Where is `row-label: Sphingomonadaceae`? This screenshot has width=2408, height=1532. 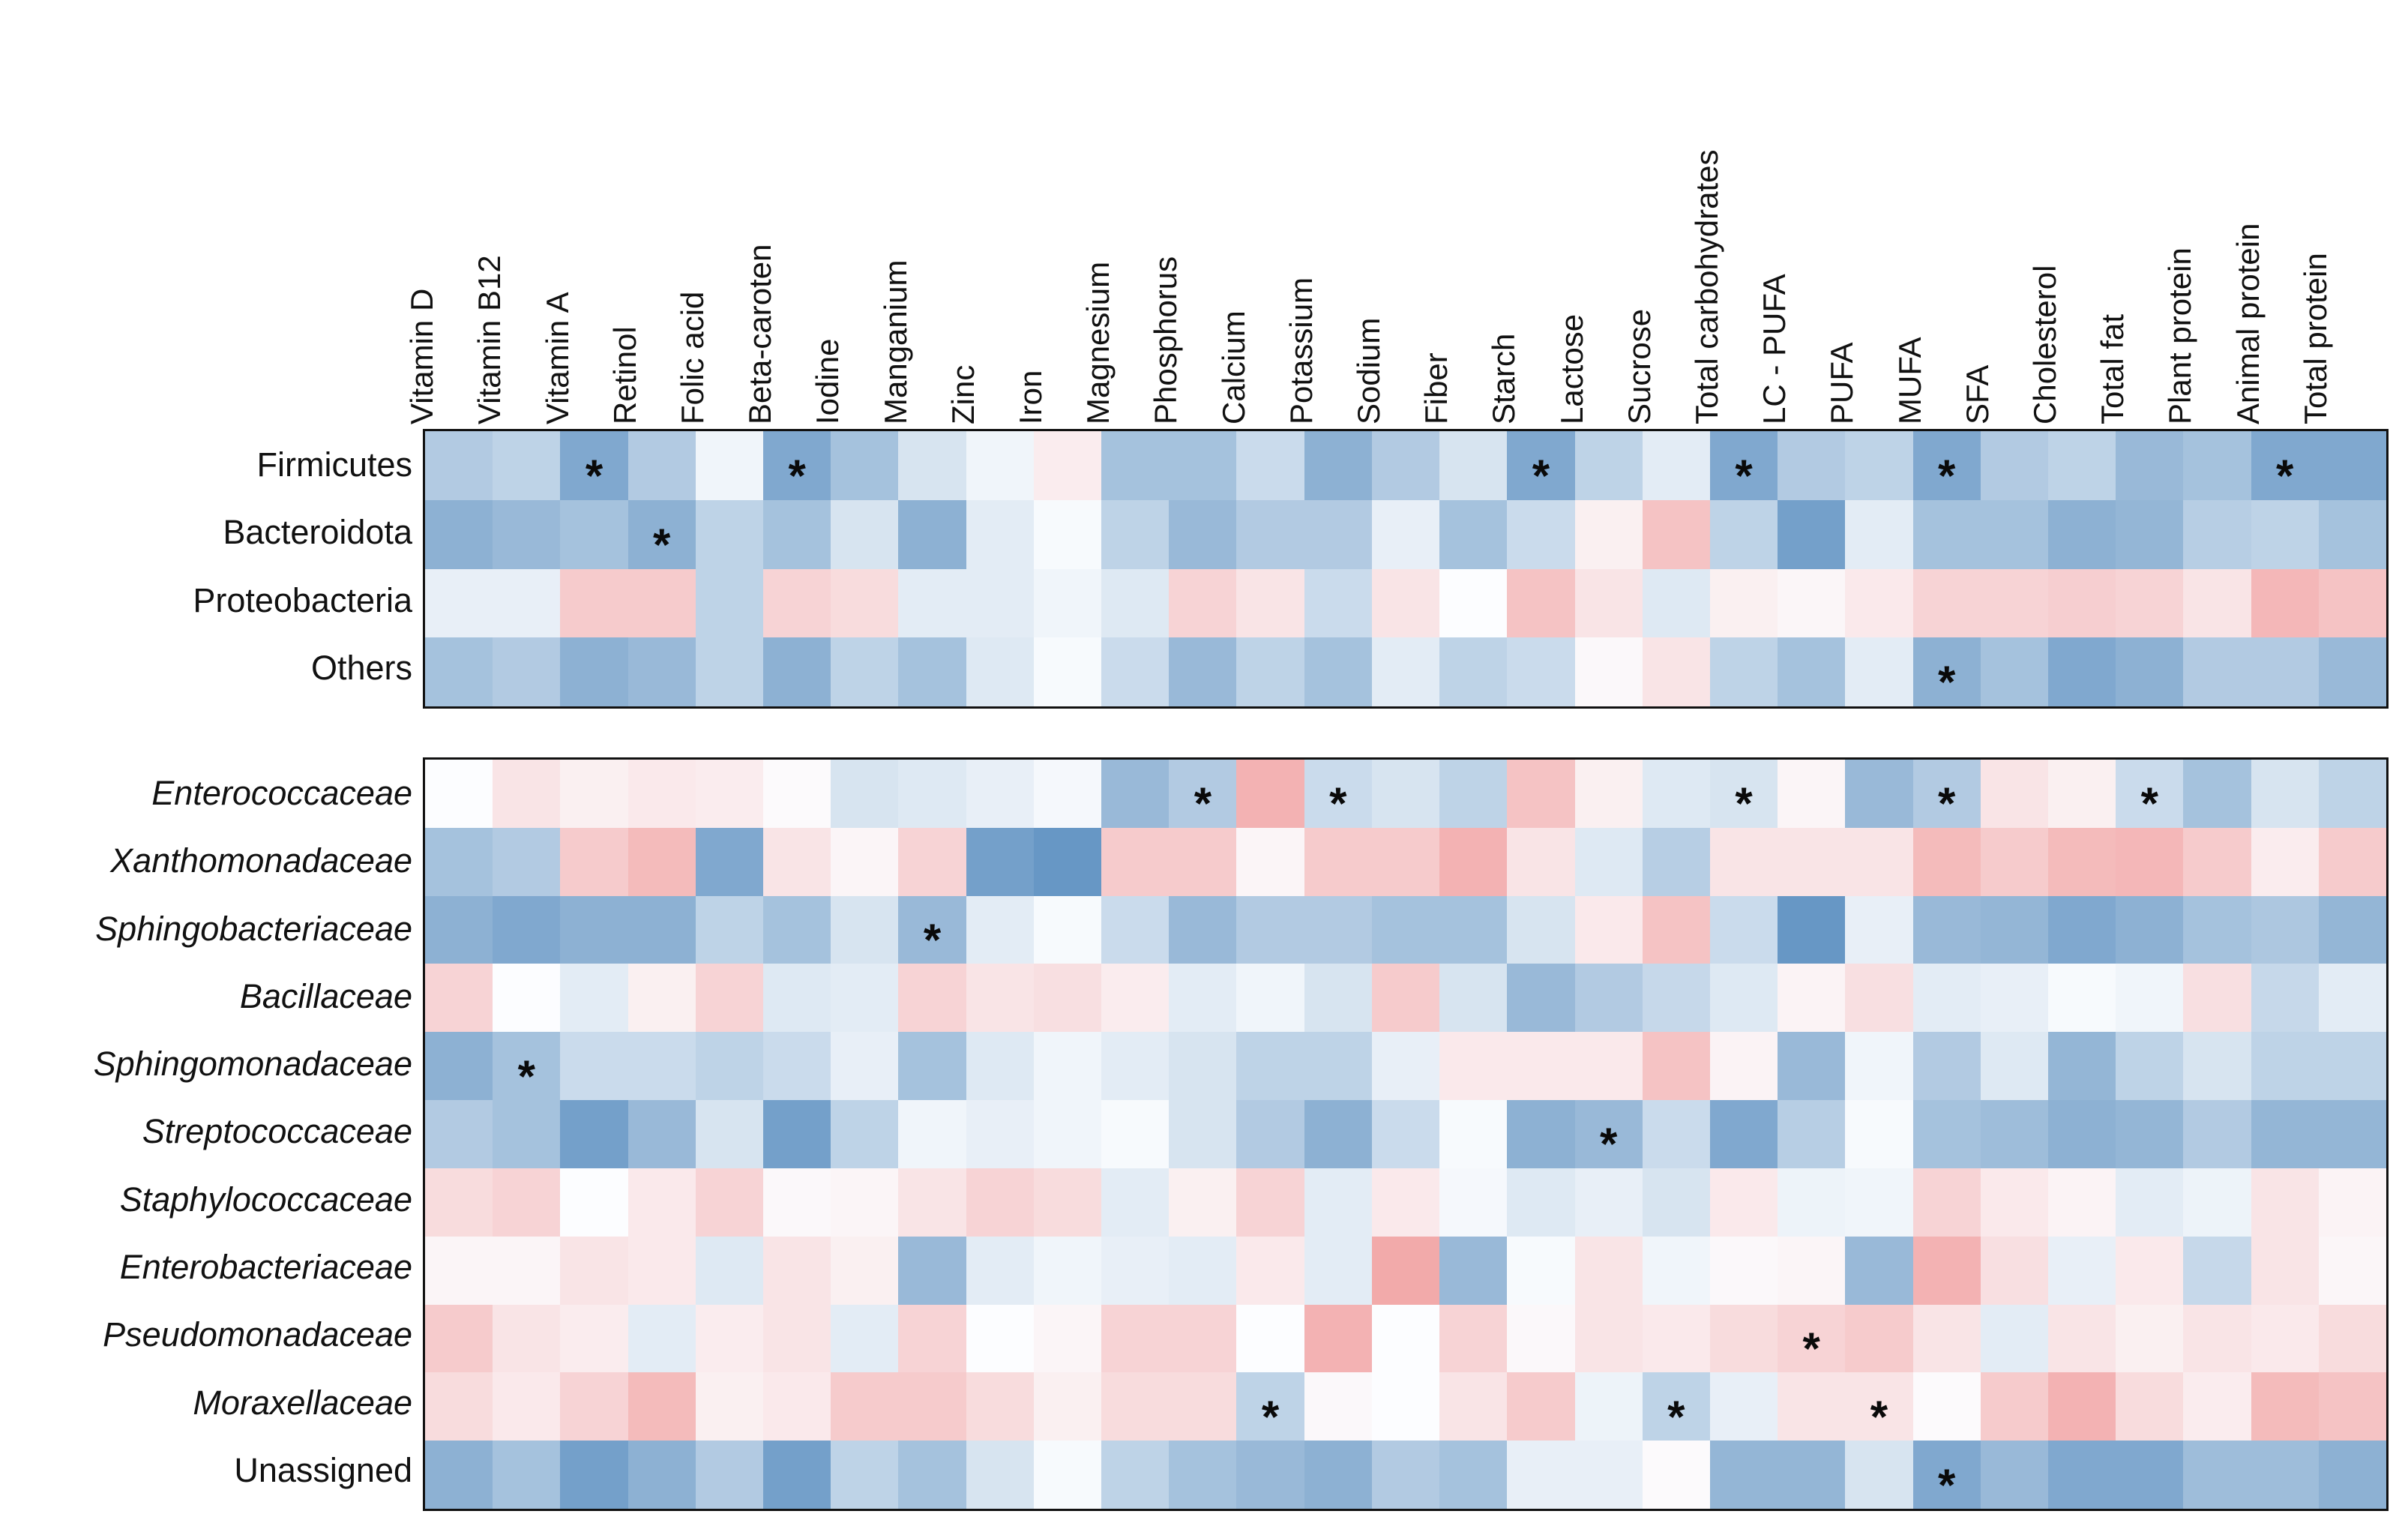
row-label: Sphingomonadaceae is located at coordinates (252, 1064).